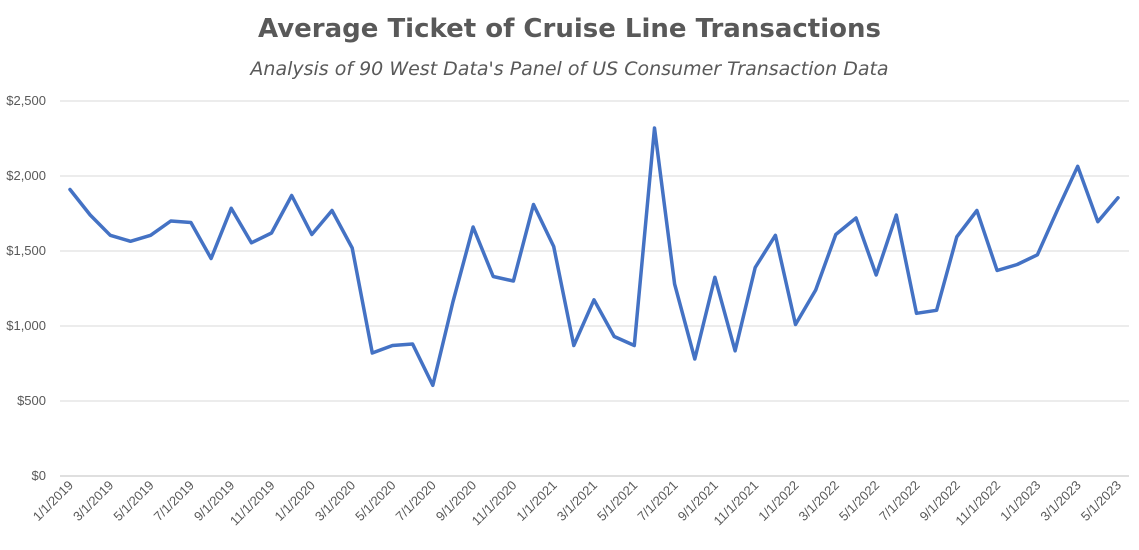  Describe the element at coordinates (26, 250) in the screenshot. I see `y-tick-label: $1,500` at that location.